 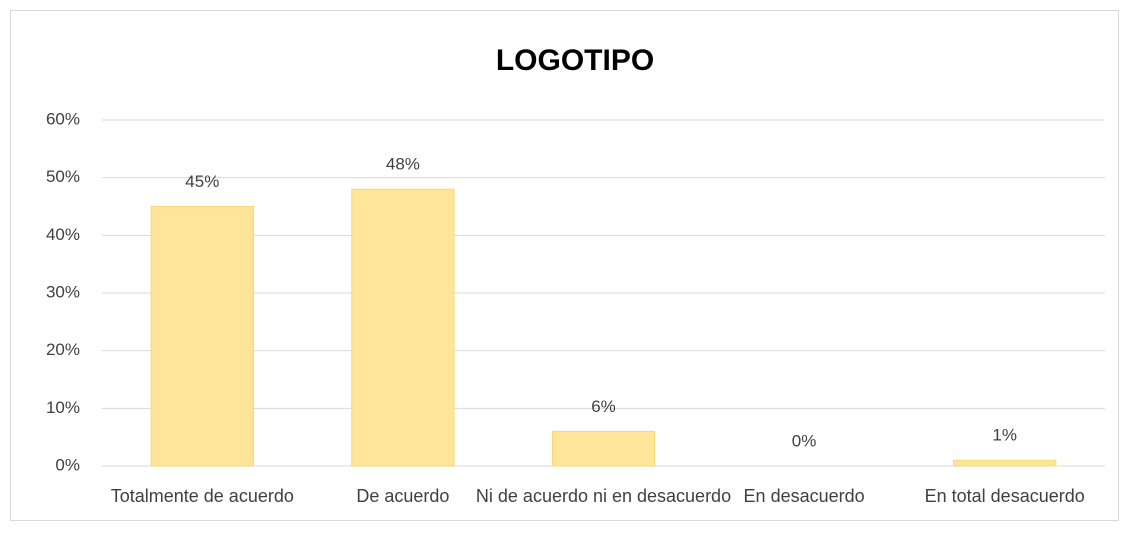 I want to click on data-label: 1%, so click(x=1004, y=435).